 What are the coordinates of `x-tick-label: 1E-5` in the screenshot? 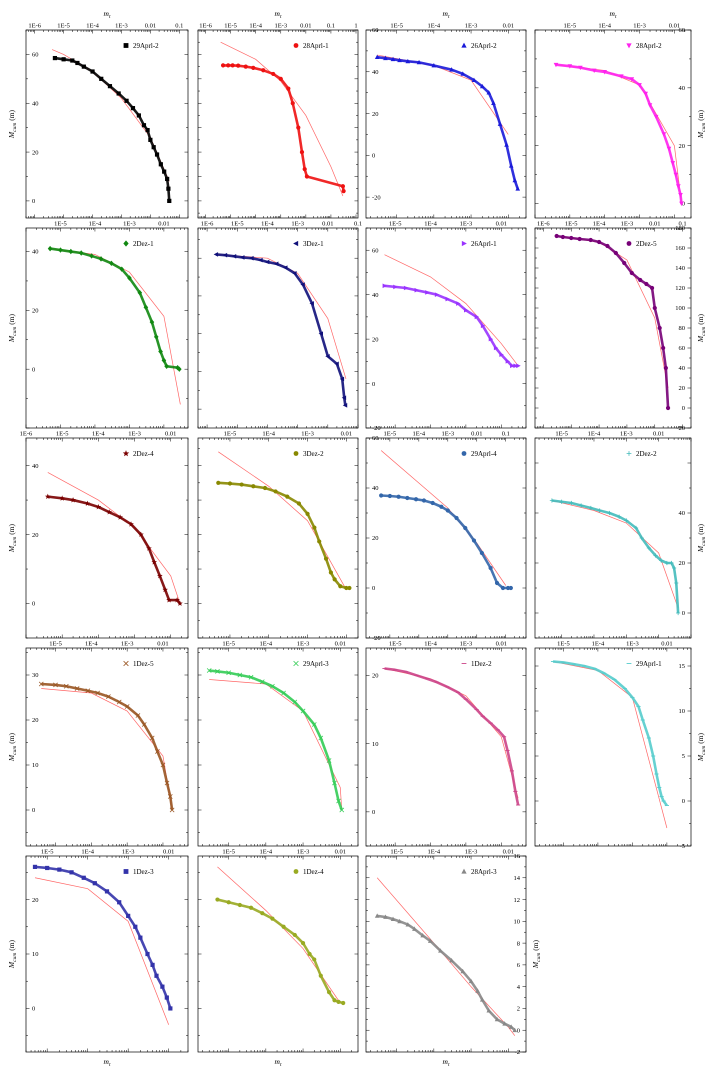 It's located at (396, 26).